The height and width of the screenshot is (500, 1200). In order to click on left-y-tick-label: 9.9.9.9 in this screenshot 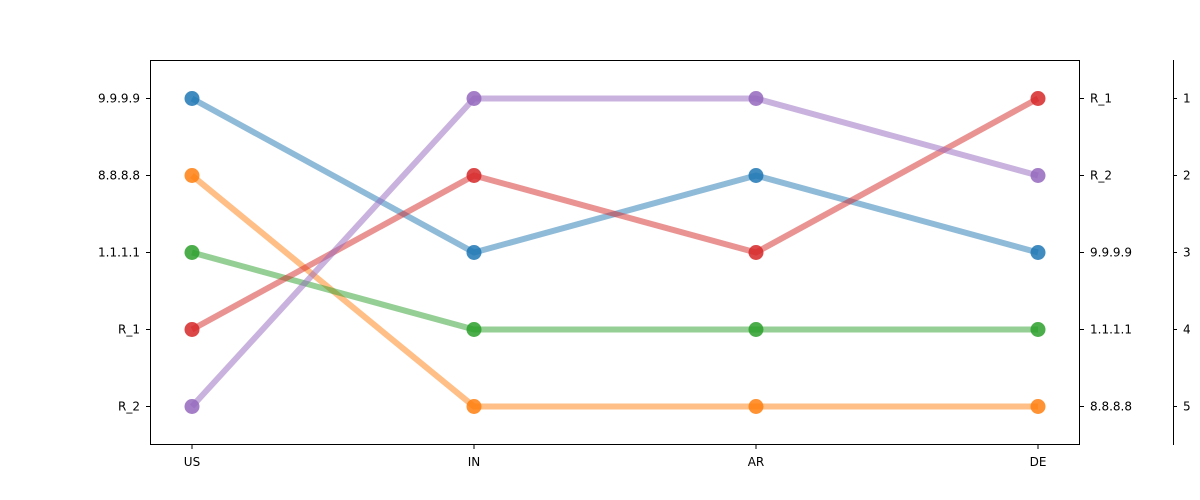, I will do `click(119, 99)`.